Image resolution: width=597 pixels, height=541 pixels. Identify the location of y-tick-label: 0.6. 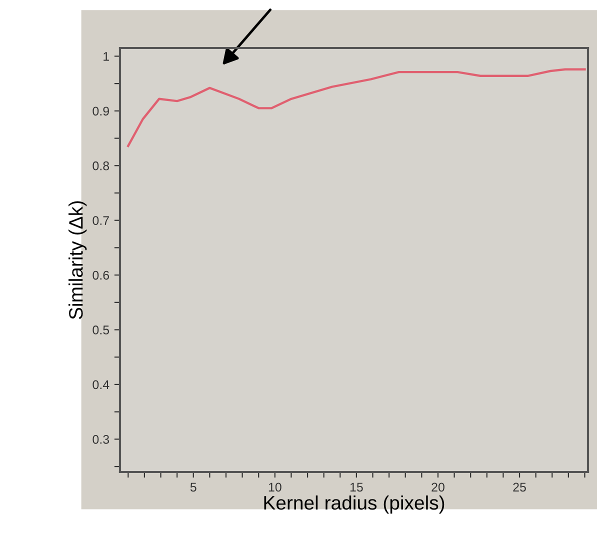
(101, 275).